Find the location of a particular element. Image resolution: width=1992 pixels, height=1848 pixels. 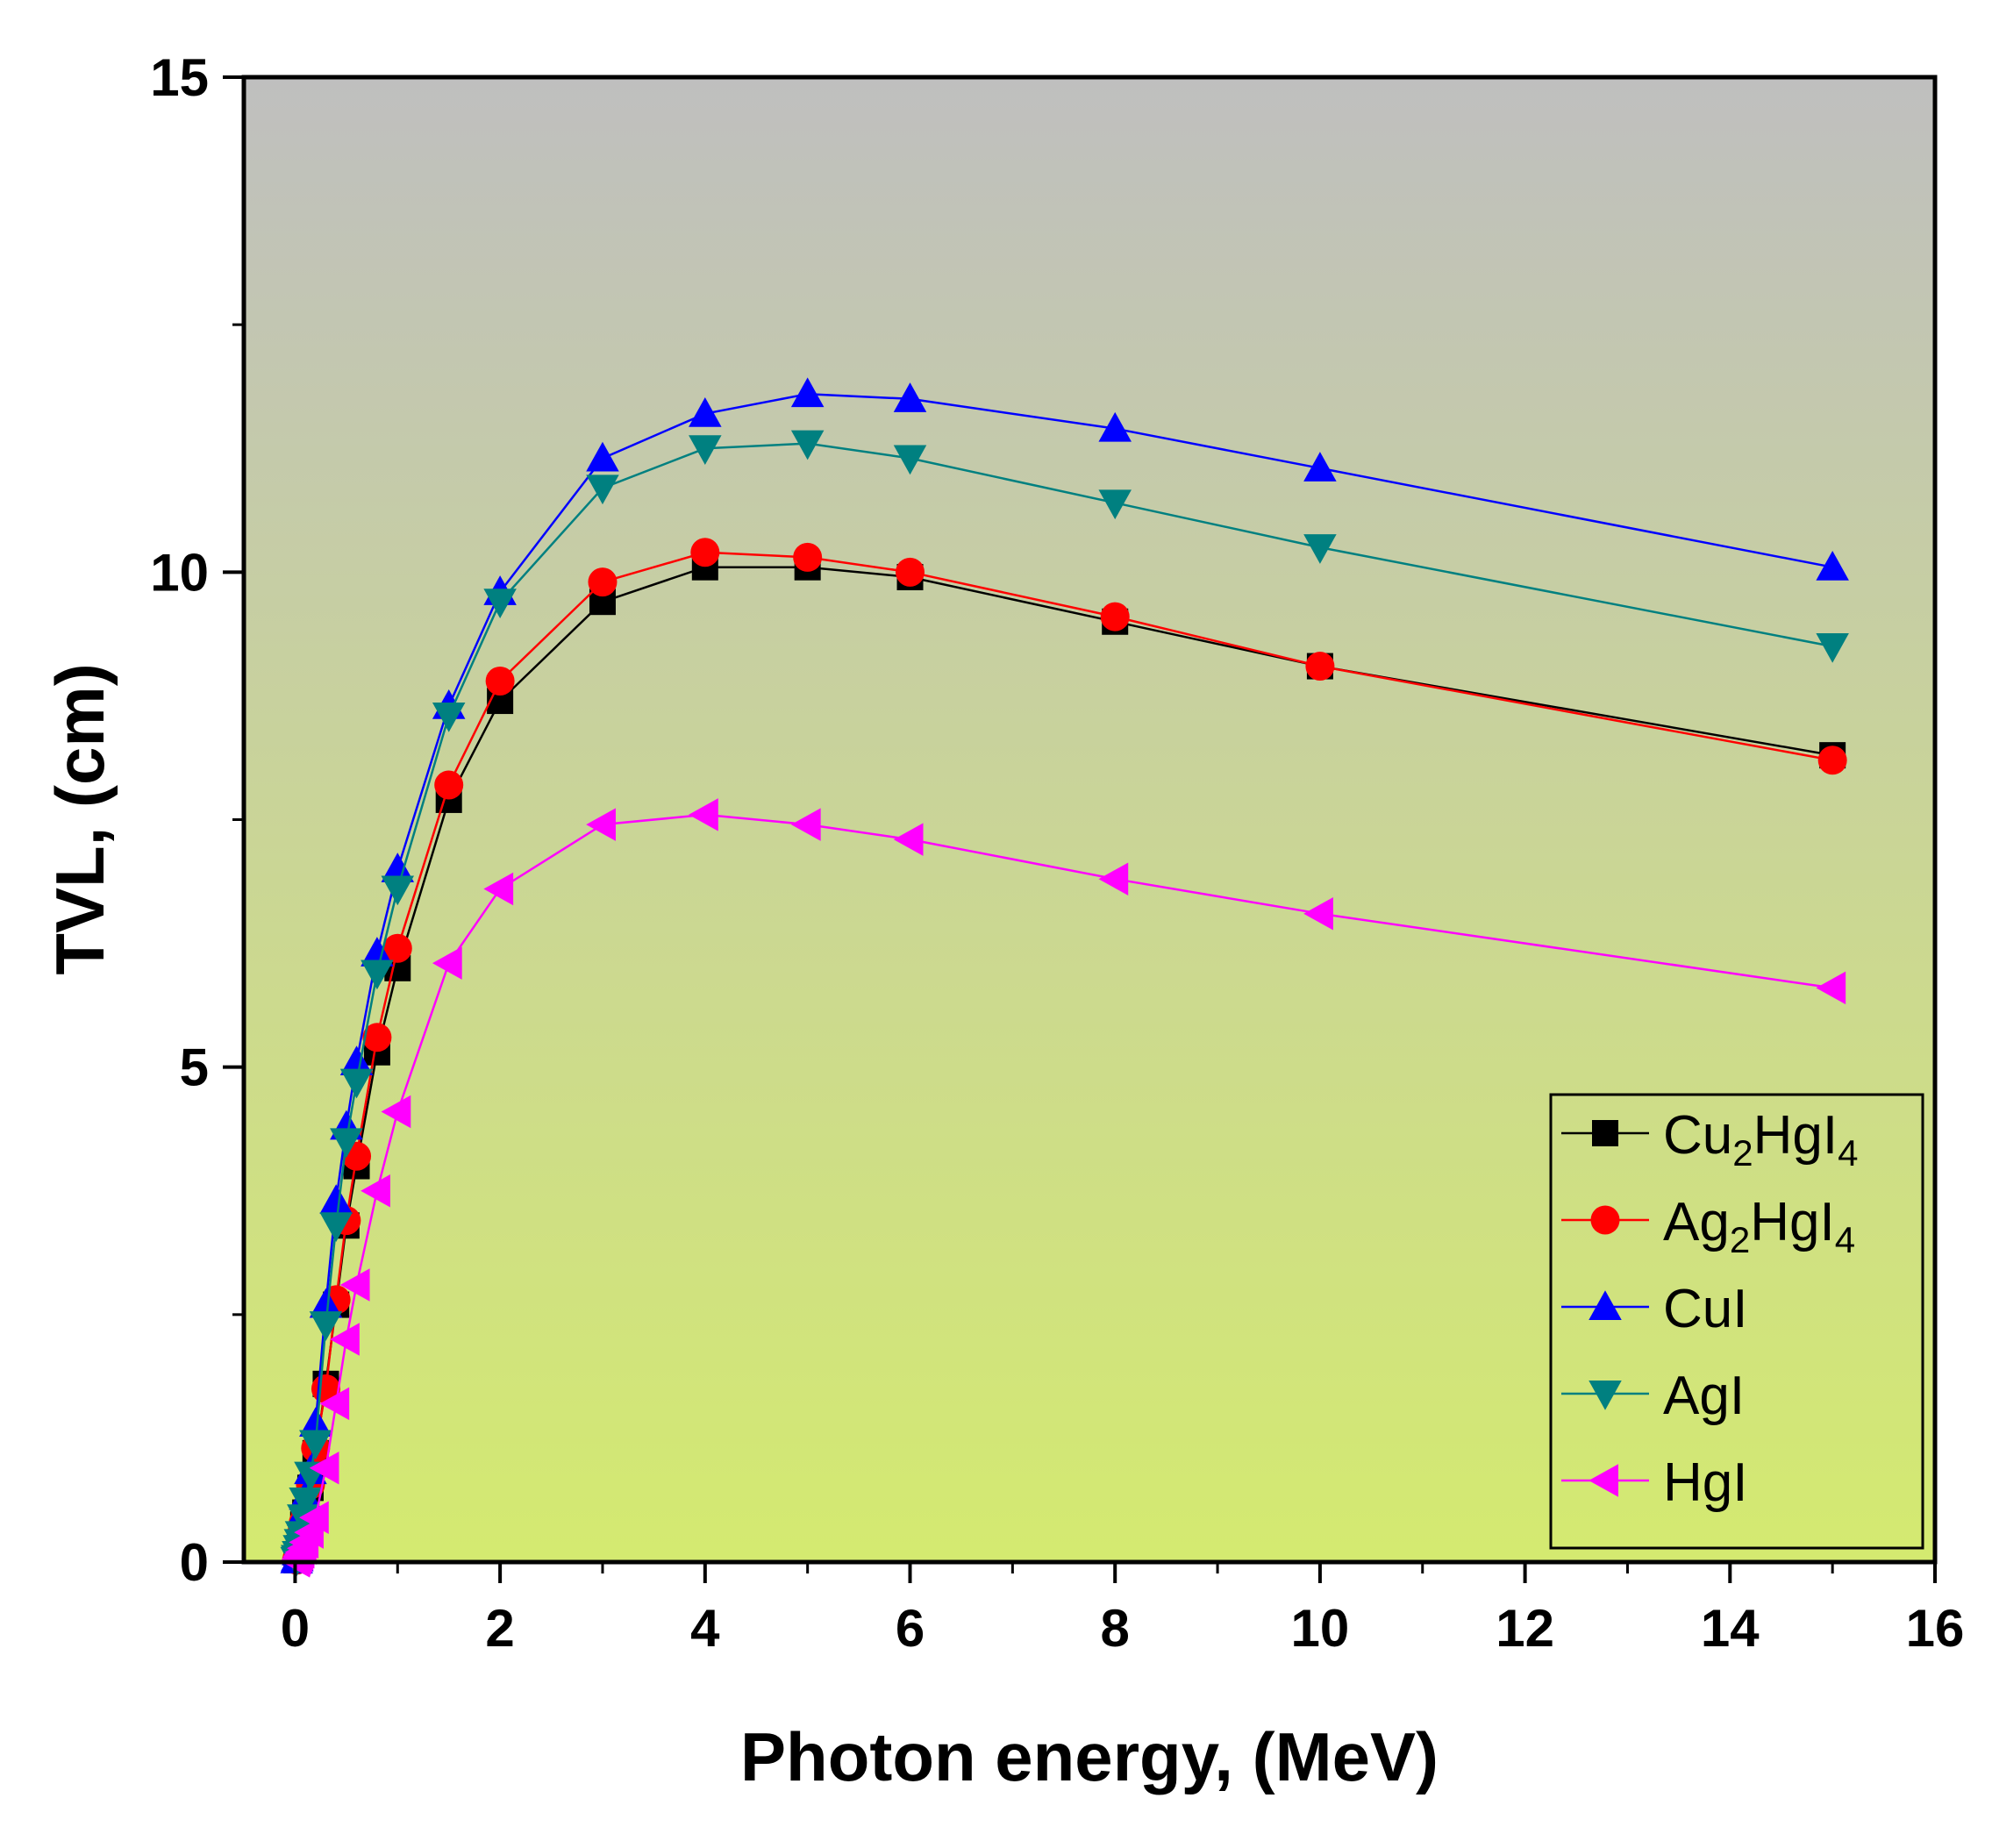

legend-marker-cu2hgi4 is located at coordinates (1605, 1133).